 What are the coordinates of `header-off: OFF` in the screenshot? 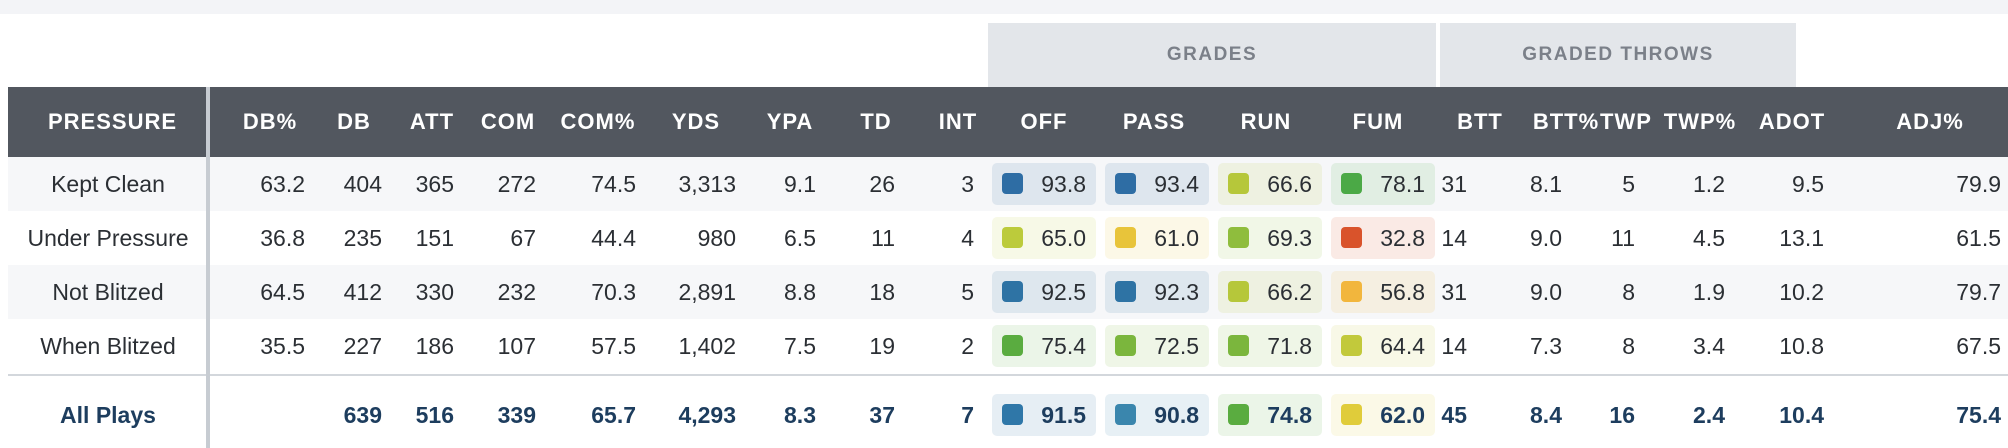 It's located at (1044, 121).